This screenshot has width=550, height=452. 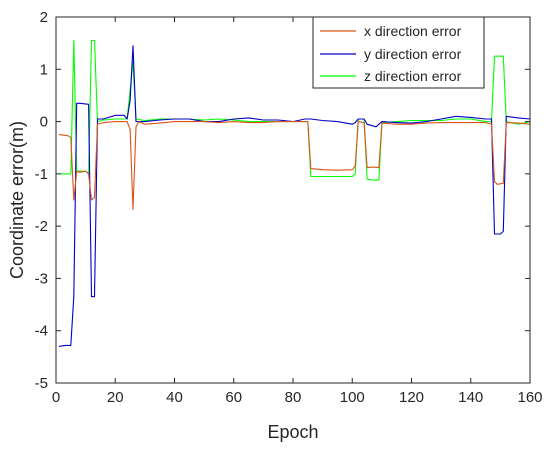 What do you see at coordinates (529, 397) in the screenshot?
I see `x-tick-label: 160` at bounding box center [529, 397].